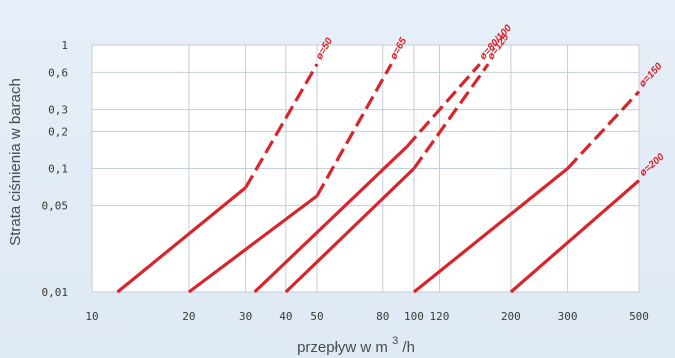  What do you see at coordinates (55, 206) in the screenshot?
I see `y-tick-label: 0,05` at bounding box center [55, 206].